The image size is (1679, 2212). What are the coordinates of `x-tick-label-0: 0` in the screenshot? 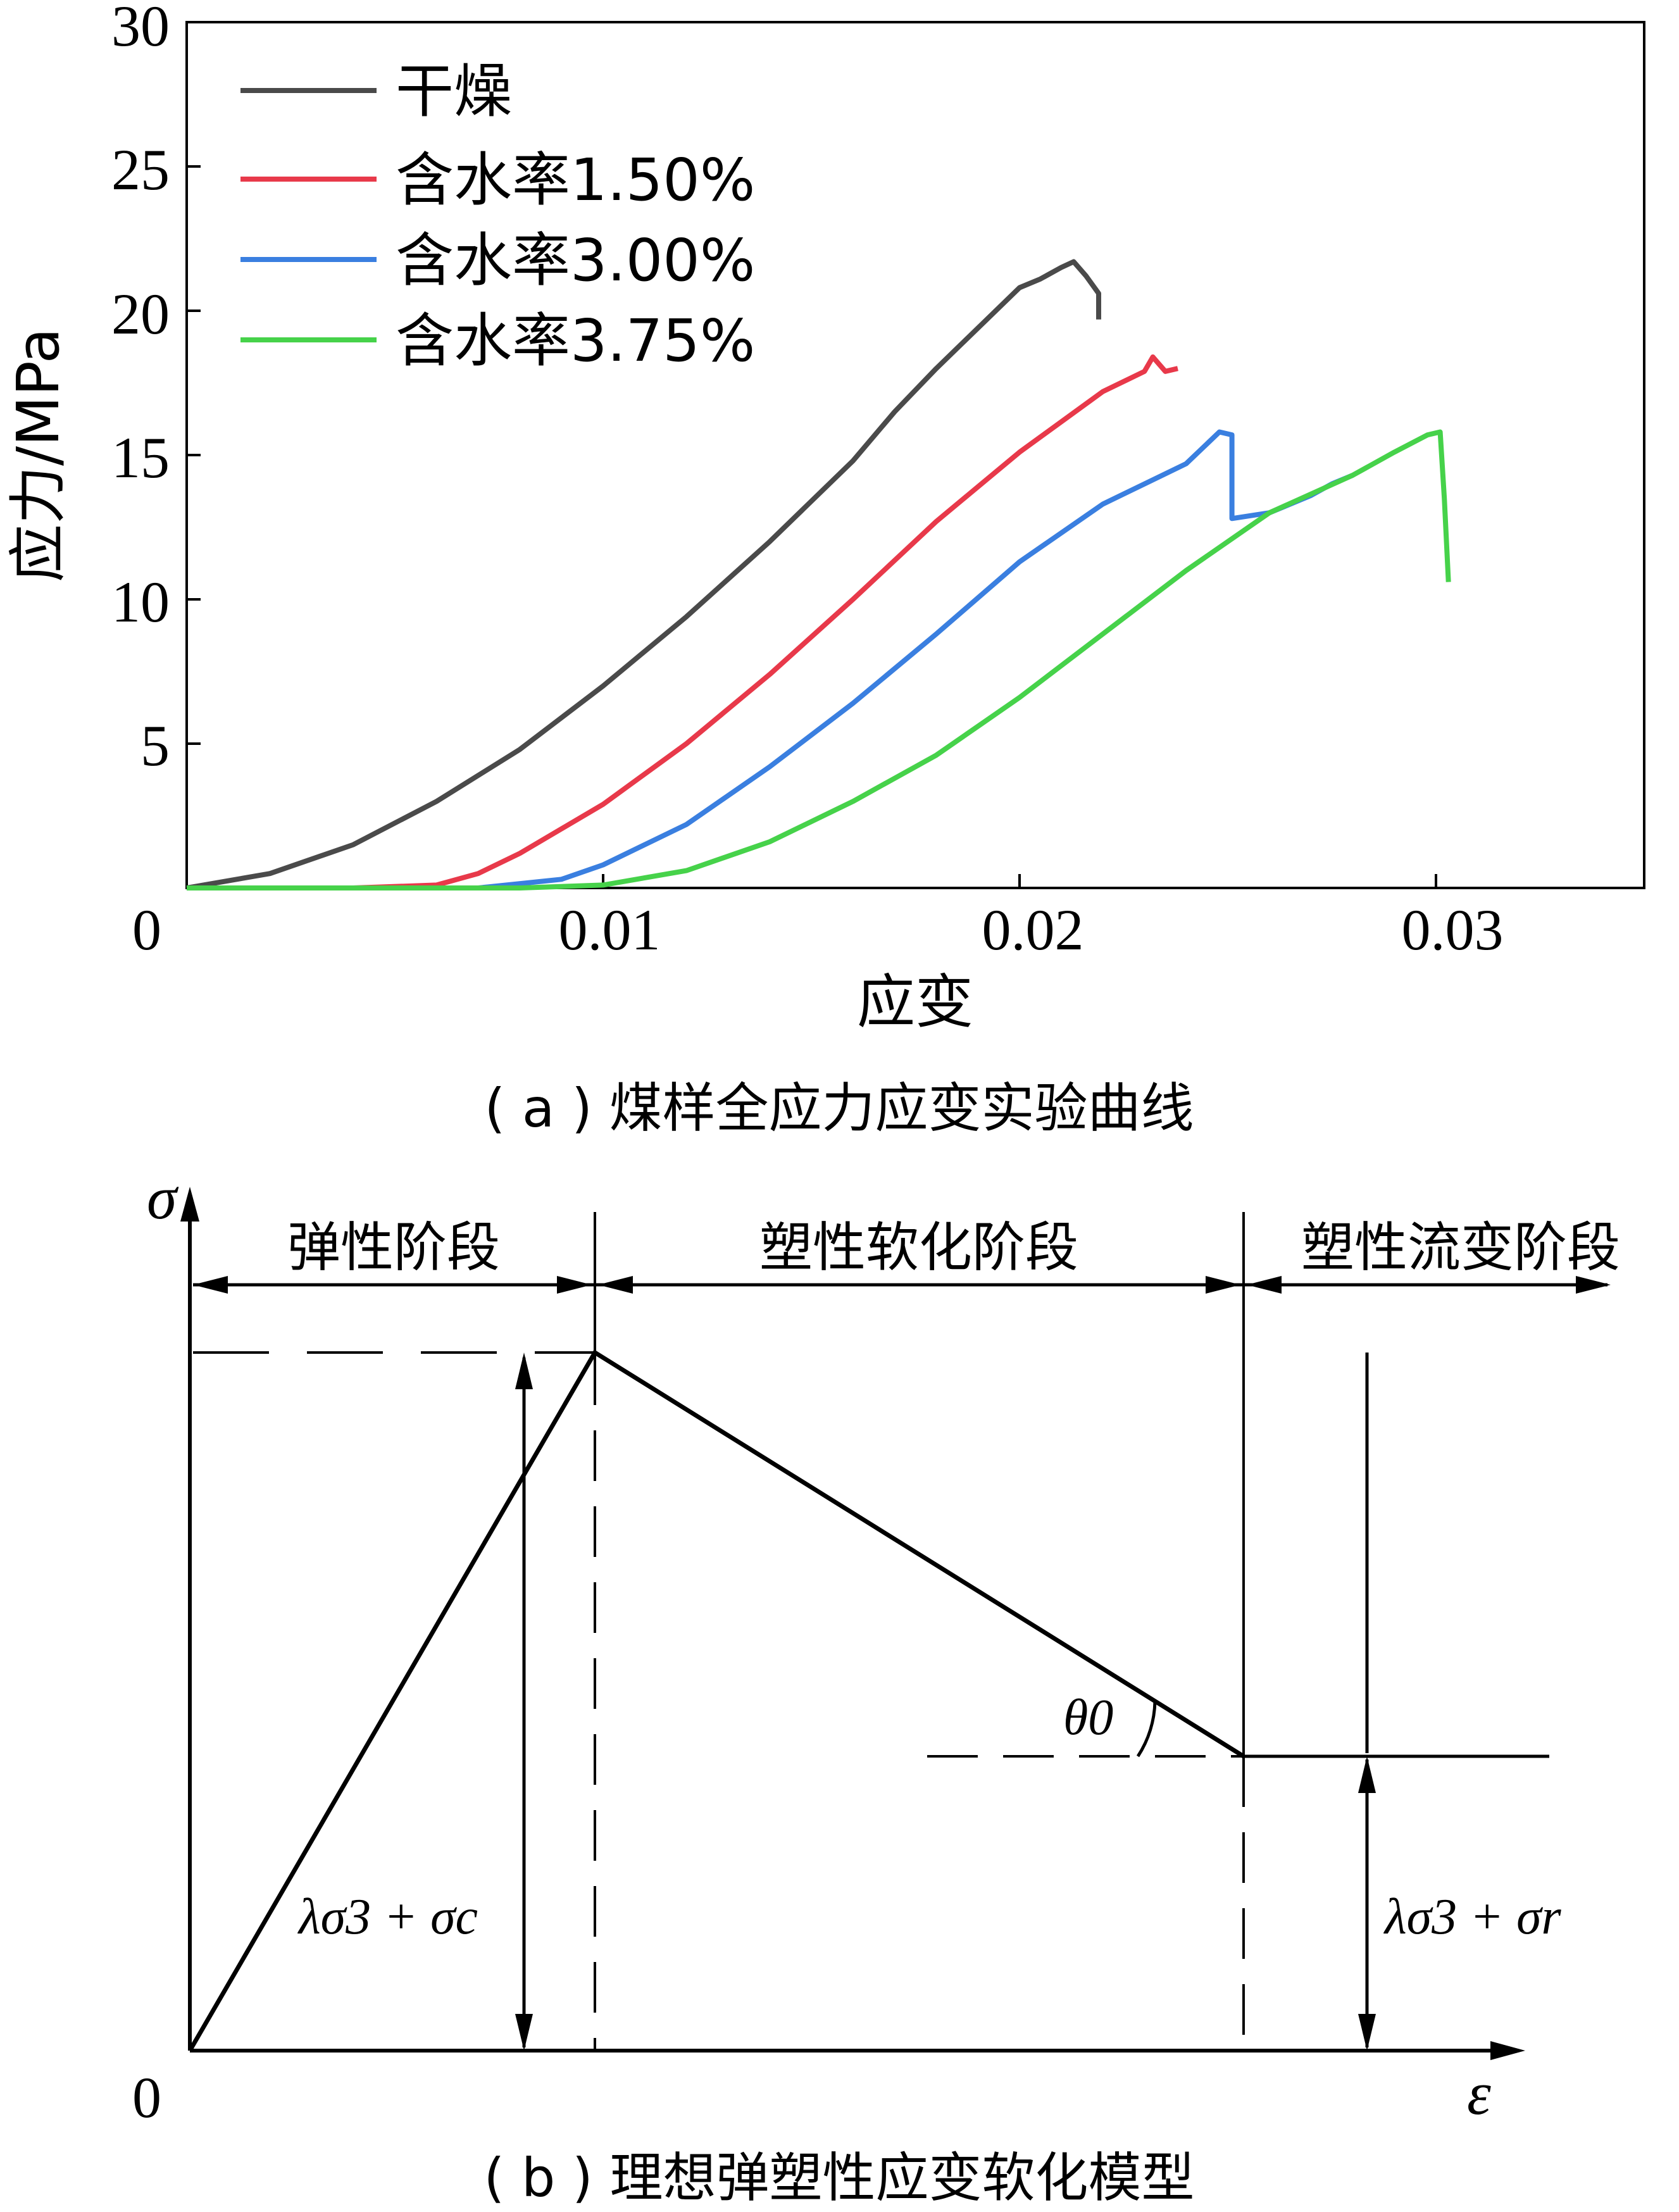 It's located at (146, 930).